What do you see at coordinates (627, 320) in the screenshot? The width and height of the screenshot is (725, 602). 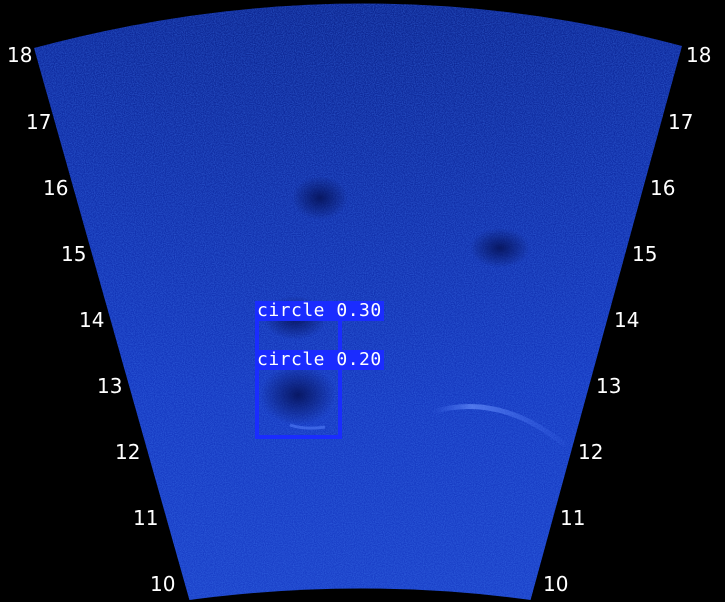 I see `range-label-right-14: 14` at bounding box center [627, 320].